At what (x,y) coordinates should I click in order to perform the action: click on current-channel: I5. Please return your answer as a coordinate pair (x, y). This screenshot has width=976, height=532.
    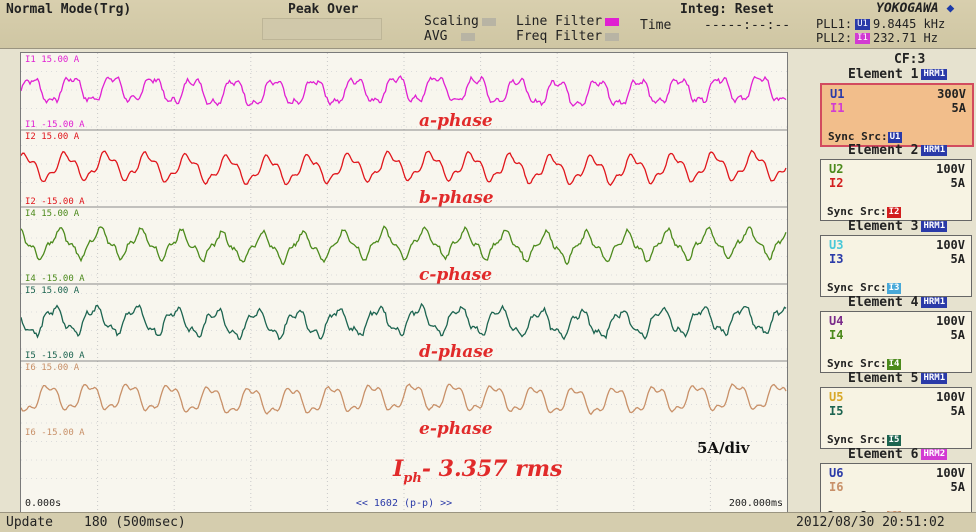
    Looking at the image, I should click on (836, 411).